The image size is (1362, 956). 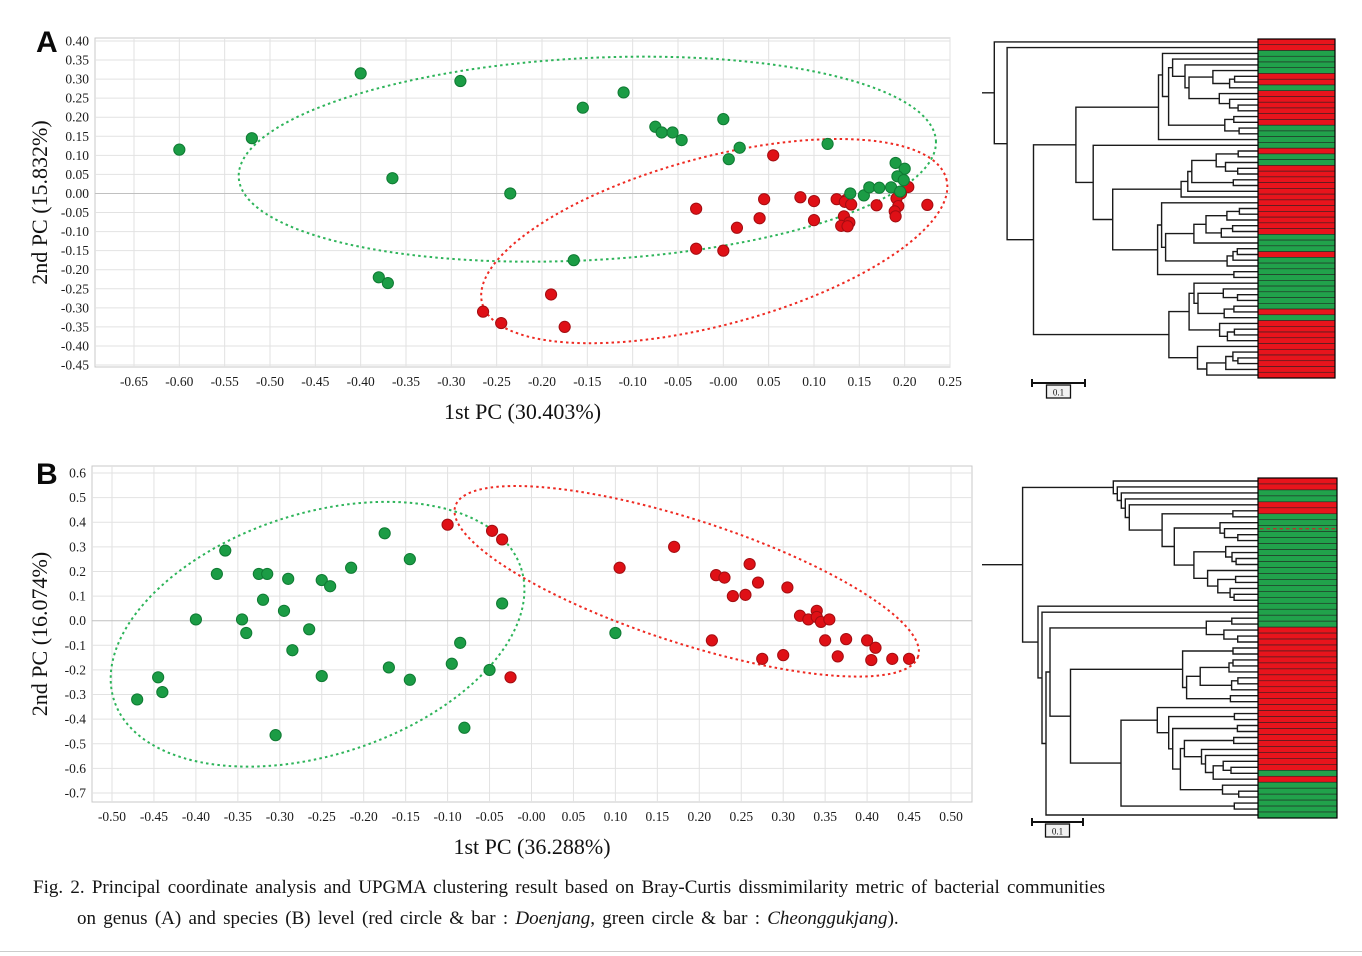 I want to click on scale-bar-label: 0.1, so click(x=1058, y=393).